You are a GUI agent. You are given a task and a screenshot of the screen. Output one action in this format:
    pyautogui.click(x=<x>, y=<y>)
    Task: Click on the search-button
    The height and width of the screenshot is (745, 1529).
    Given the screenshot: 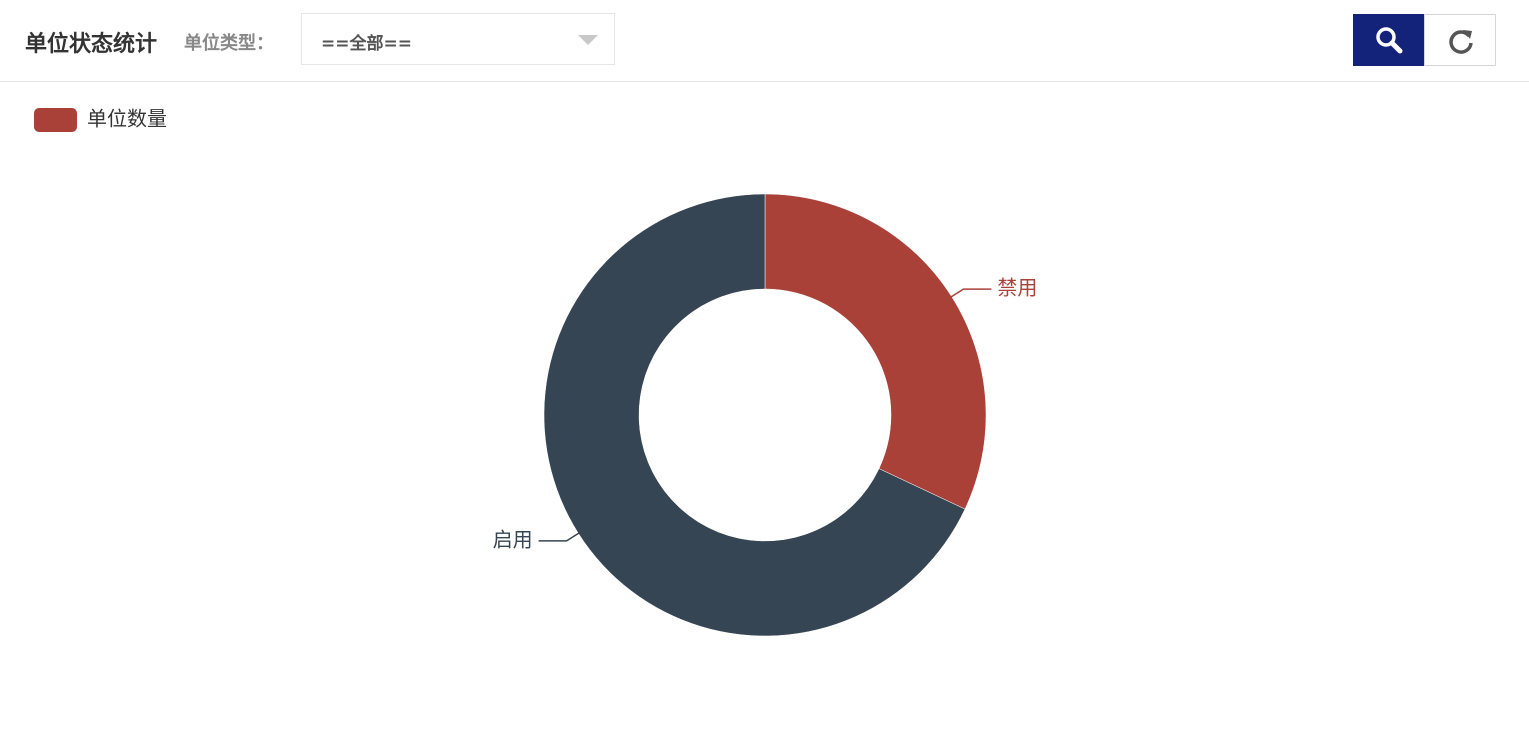 What is the action you would take?
    pyautogui.click(x=1389, y=40)
    